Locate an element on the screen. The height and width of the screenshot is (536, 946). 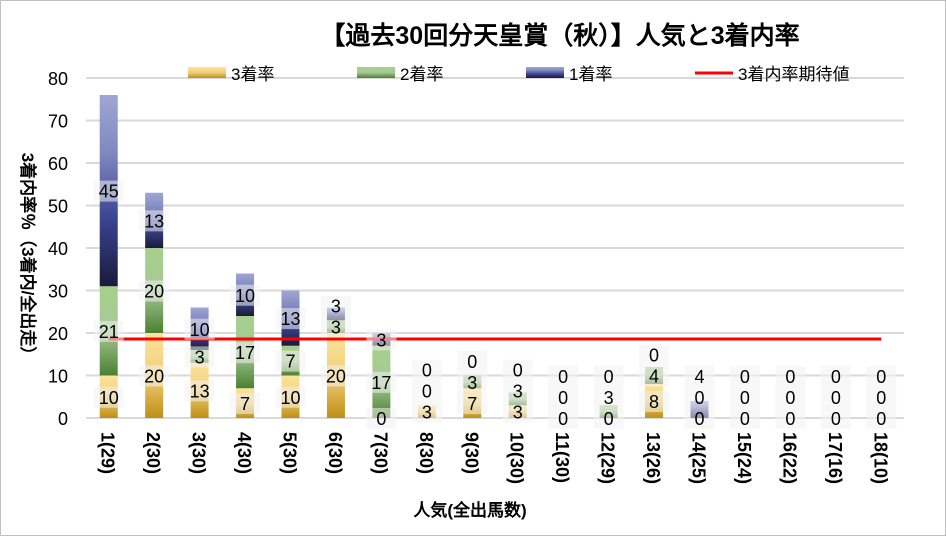
legend-label: 2着率 is located at coordinates (421, 74).